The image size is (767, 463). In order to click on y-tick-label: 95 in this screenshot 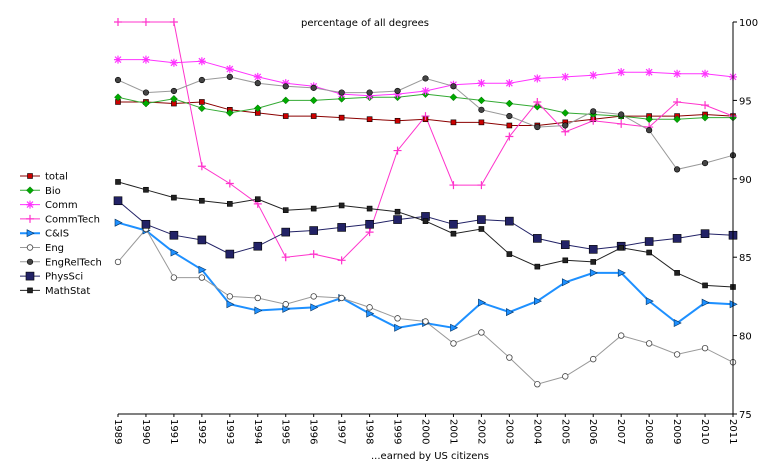, I will do `click(745, 101)`.